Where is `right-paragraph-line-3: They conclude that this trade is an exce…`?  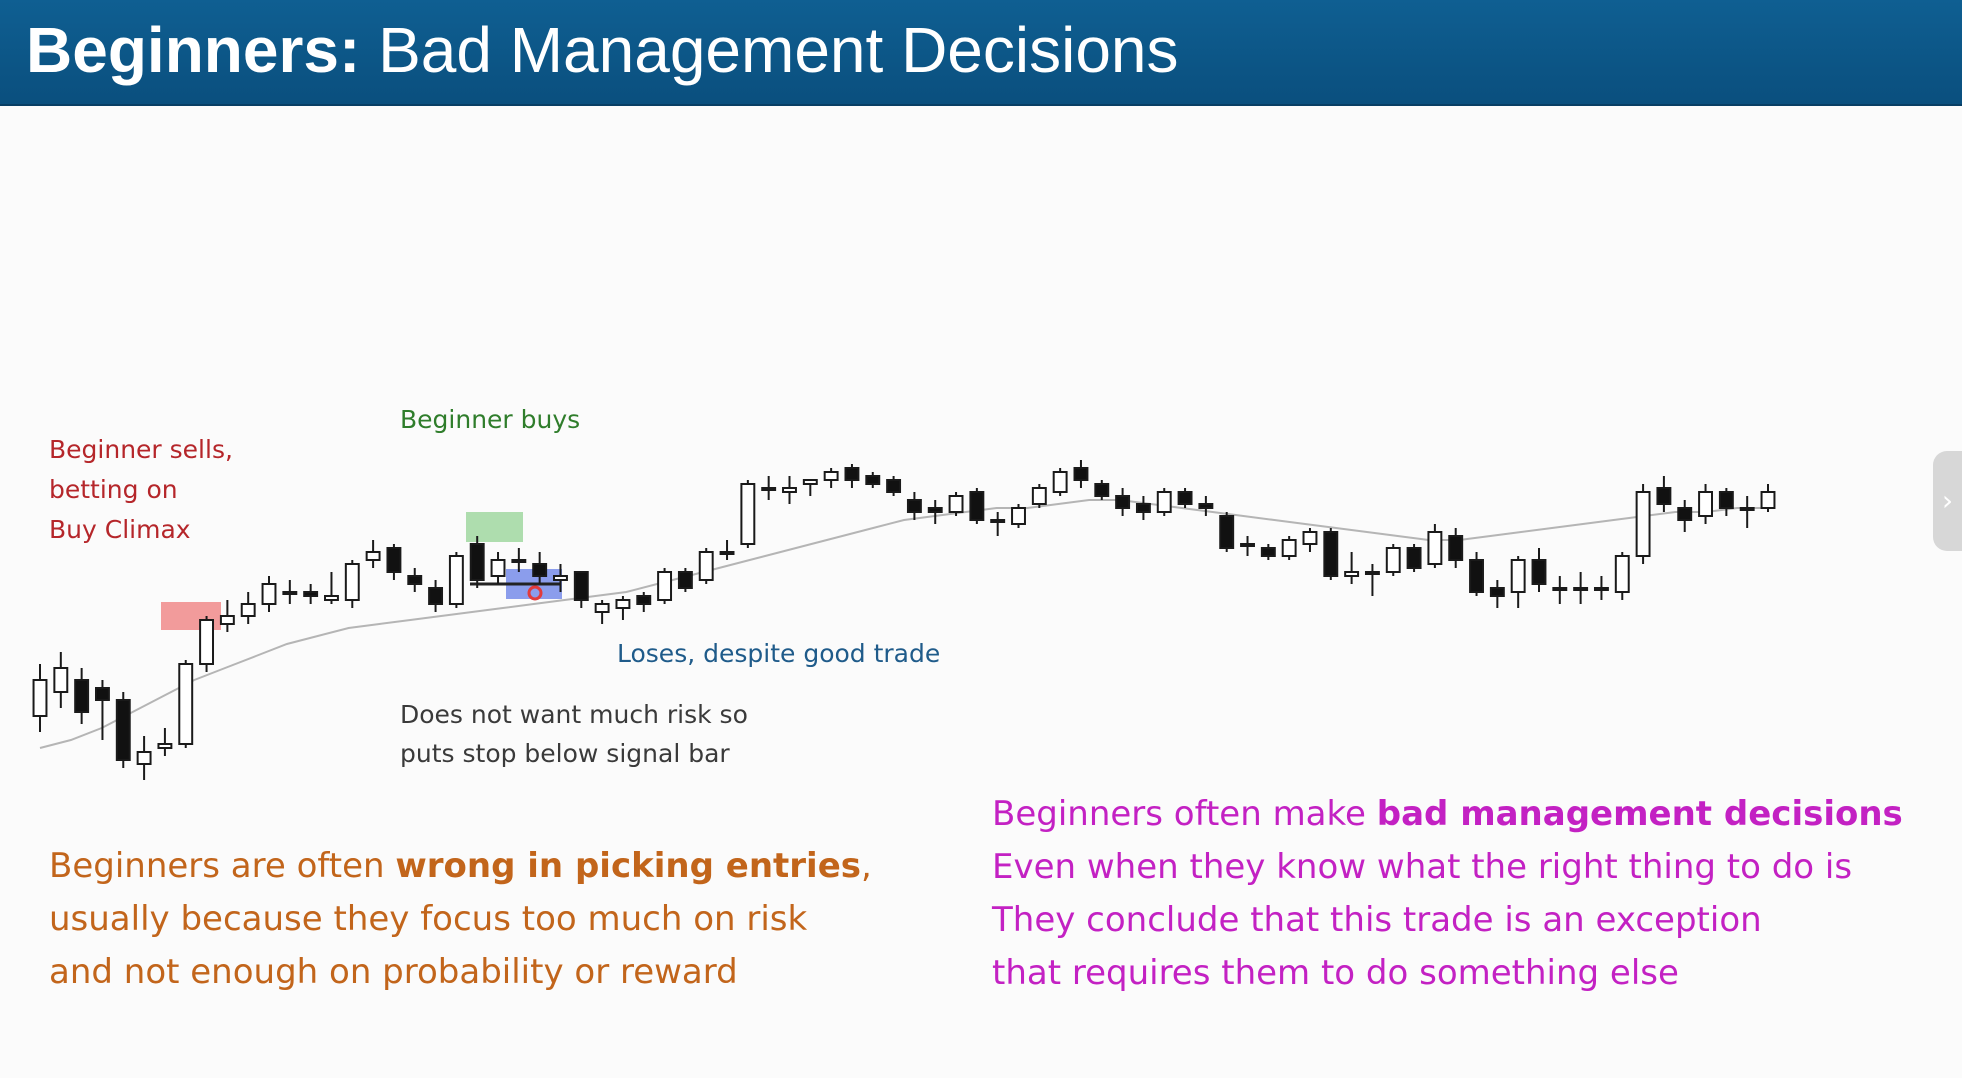
right-paragraph-line-3: They conclude that this trade is an exce… is located at coordinates (1377, 920).